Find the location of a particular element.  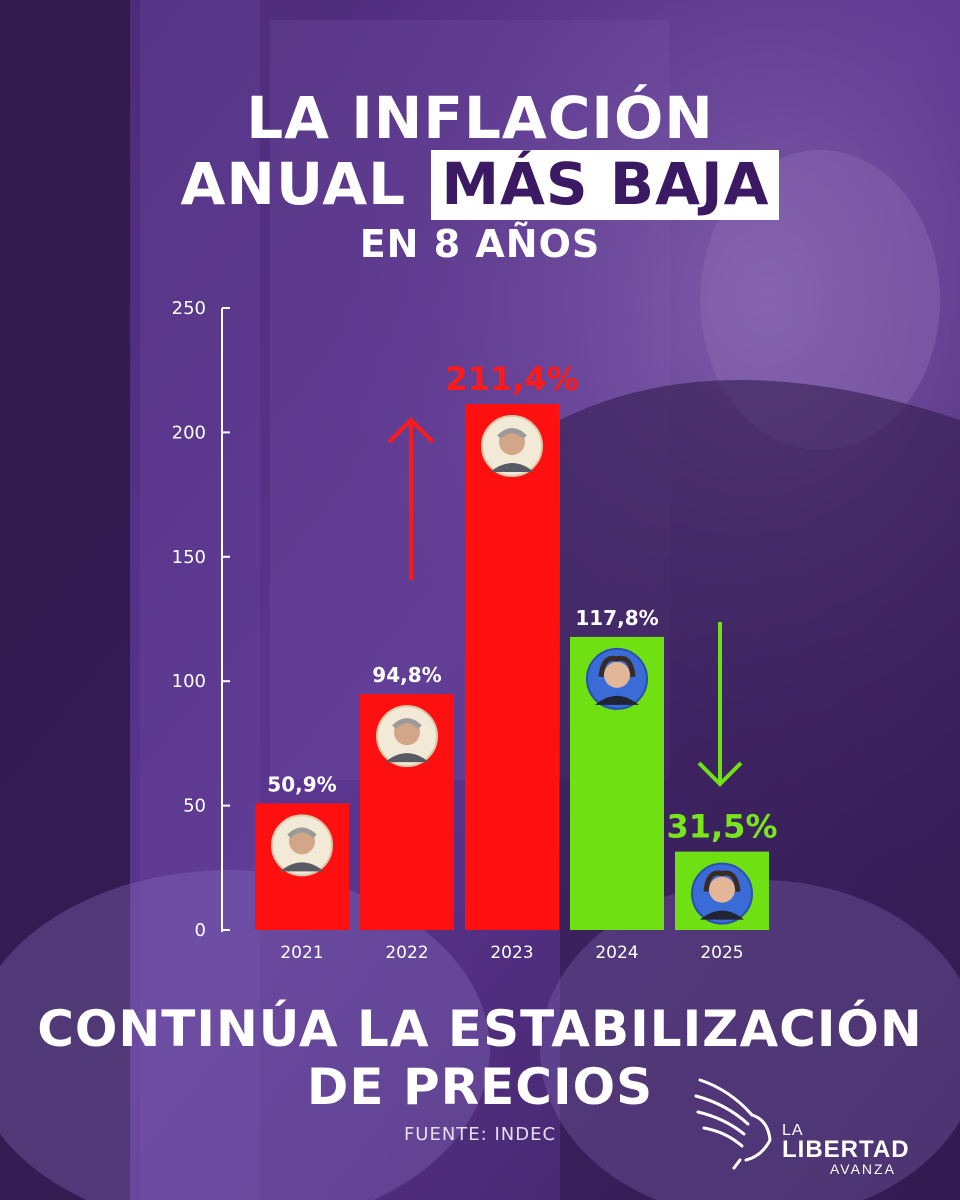

title-line-1: LA INFLACIÓN is located at coordinates (480, 118).